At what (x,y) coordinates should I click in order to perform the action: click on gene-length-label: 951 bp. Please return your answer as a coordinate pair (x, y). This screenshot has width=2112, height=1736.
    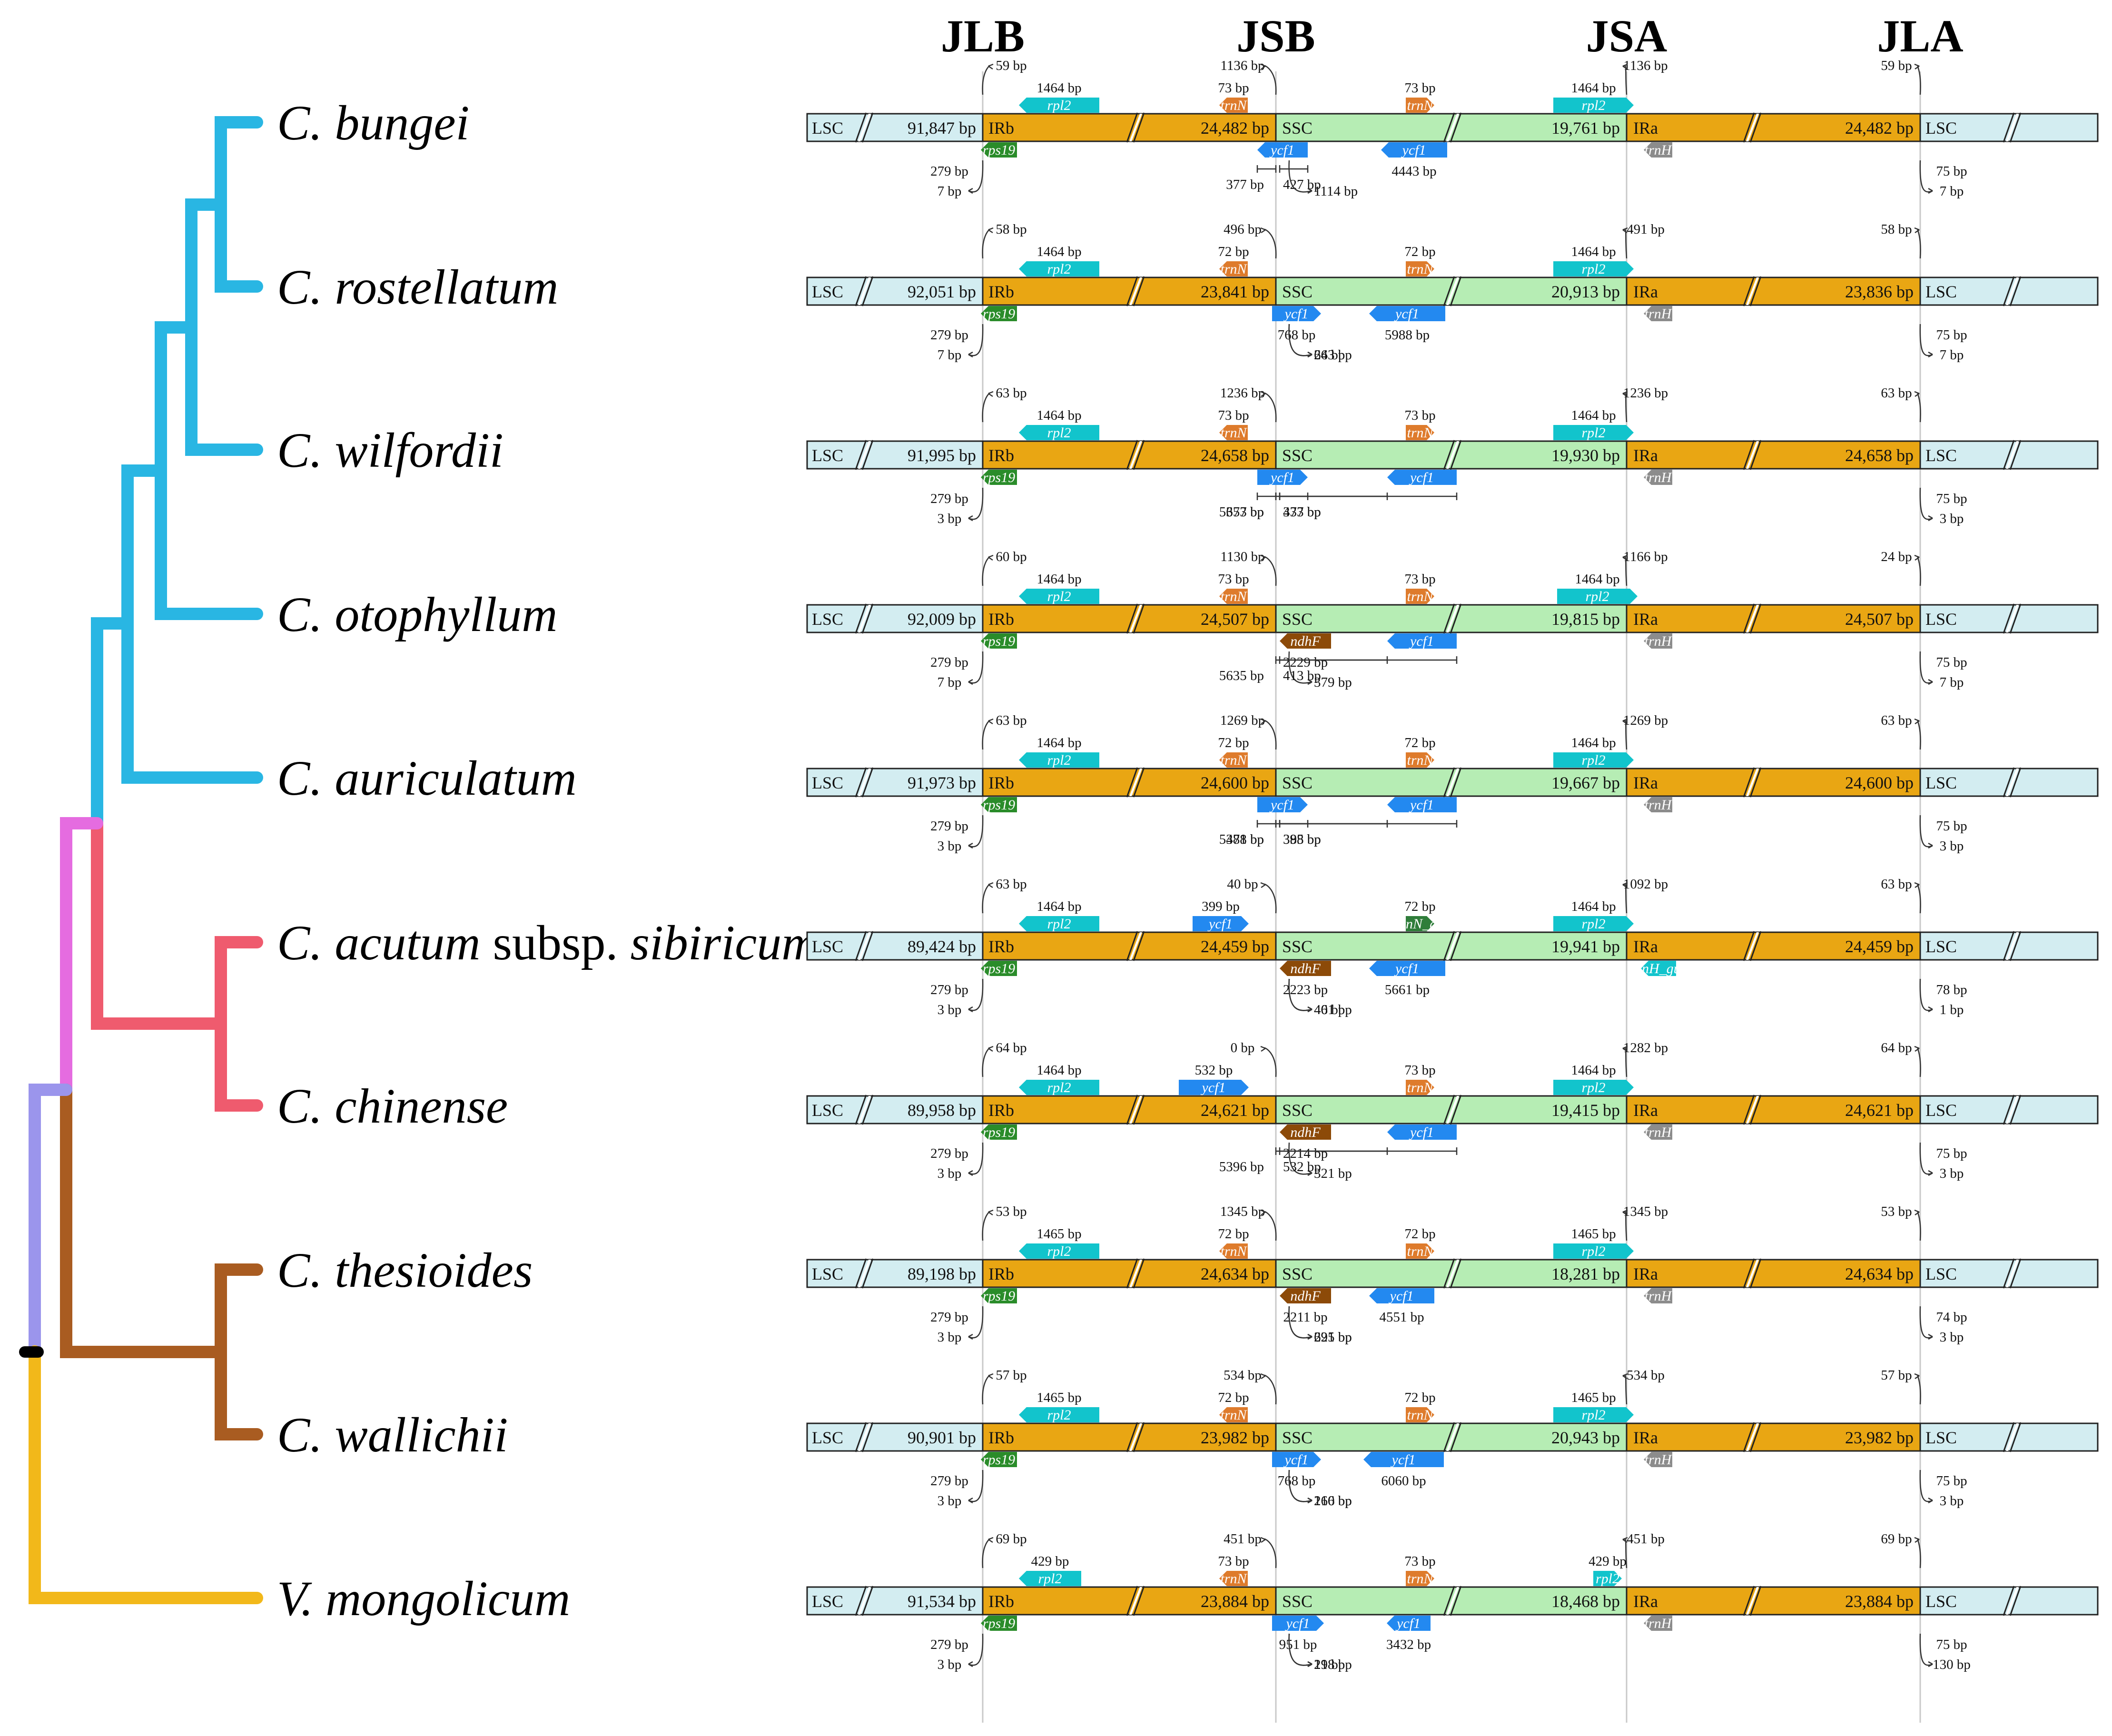
    Looking at the image, I should click on (1298, 1644).